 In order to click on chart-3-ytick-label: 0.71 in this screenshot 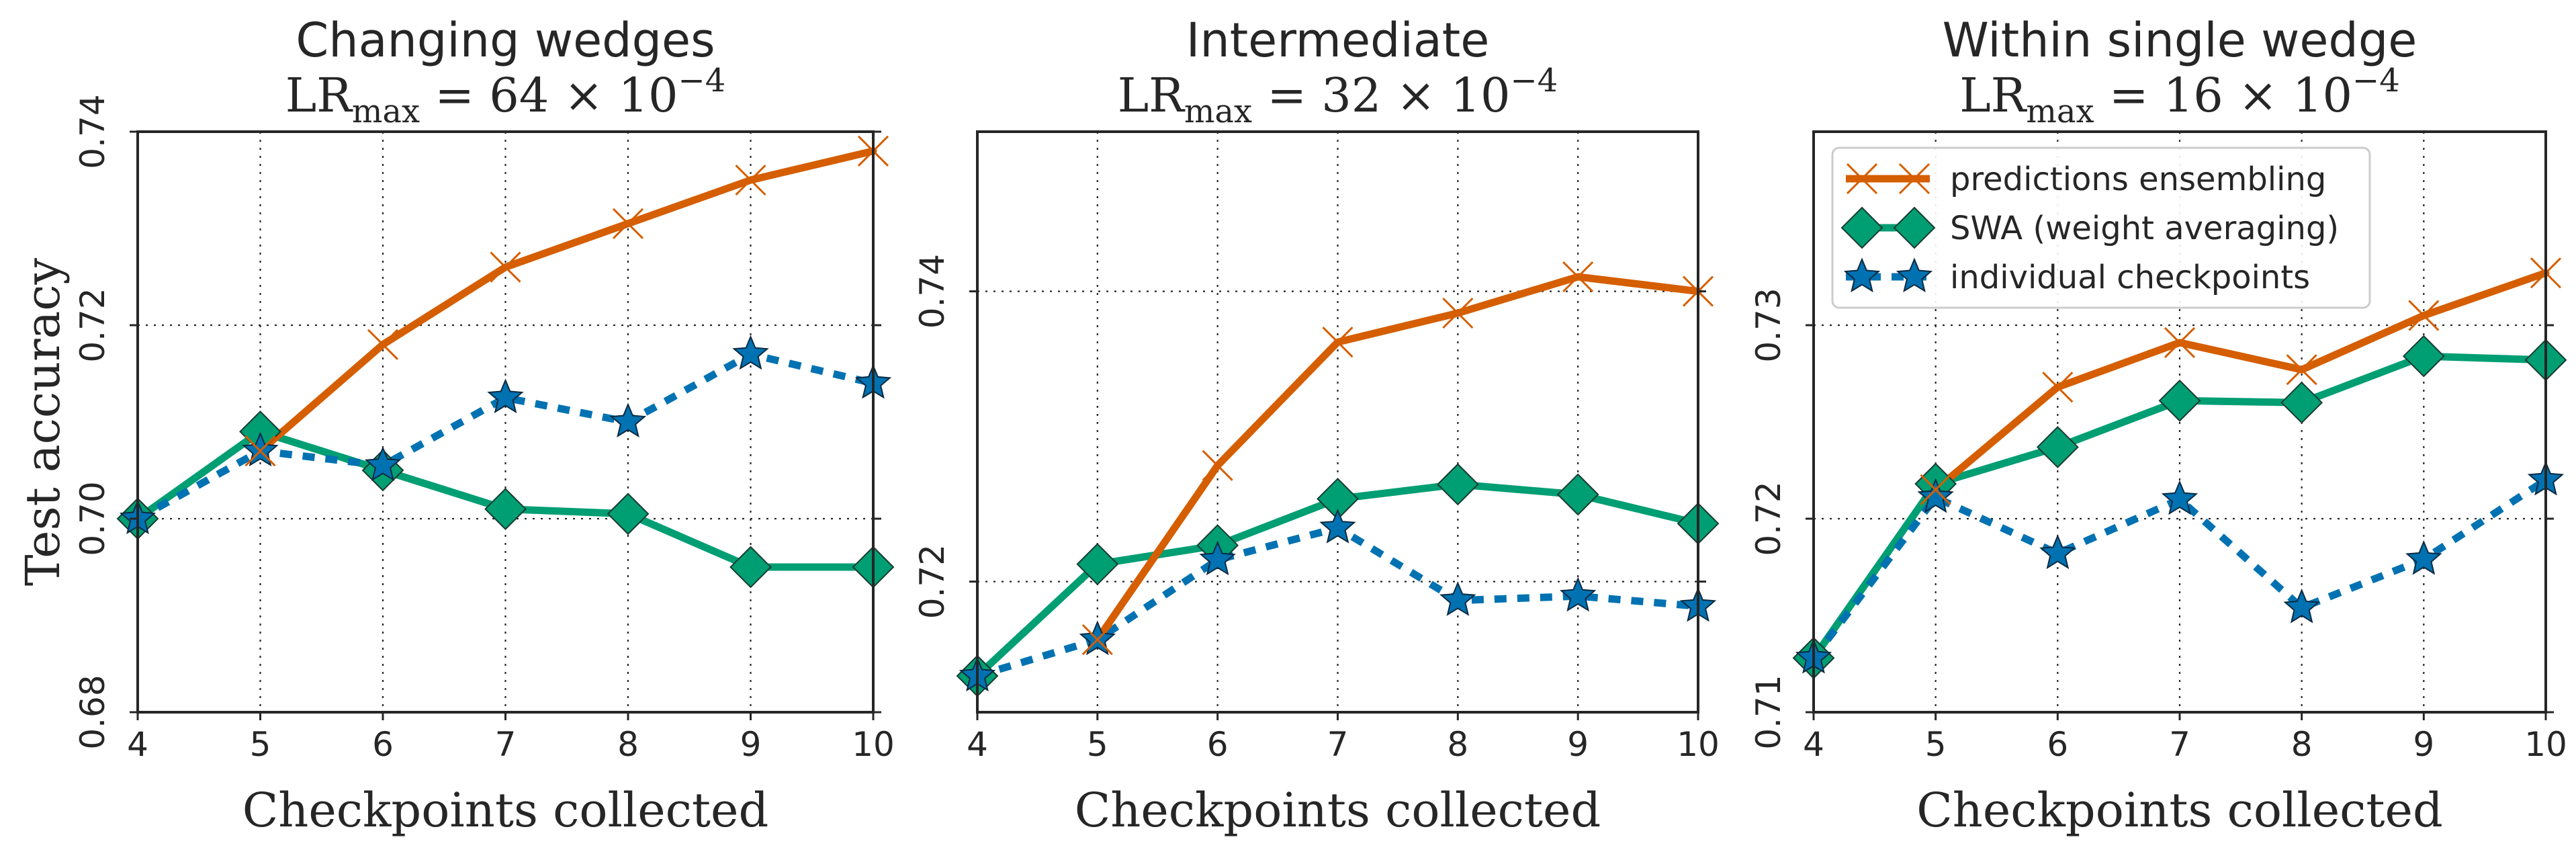, I will do `click(1768, 712)`.